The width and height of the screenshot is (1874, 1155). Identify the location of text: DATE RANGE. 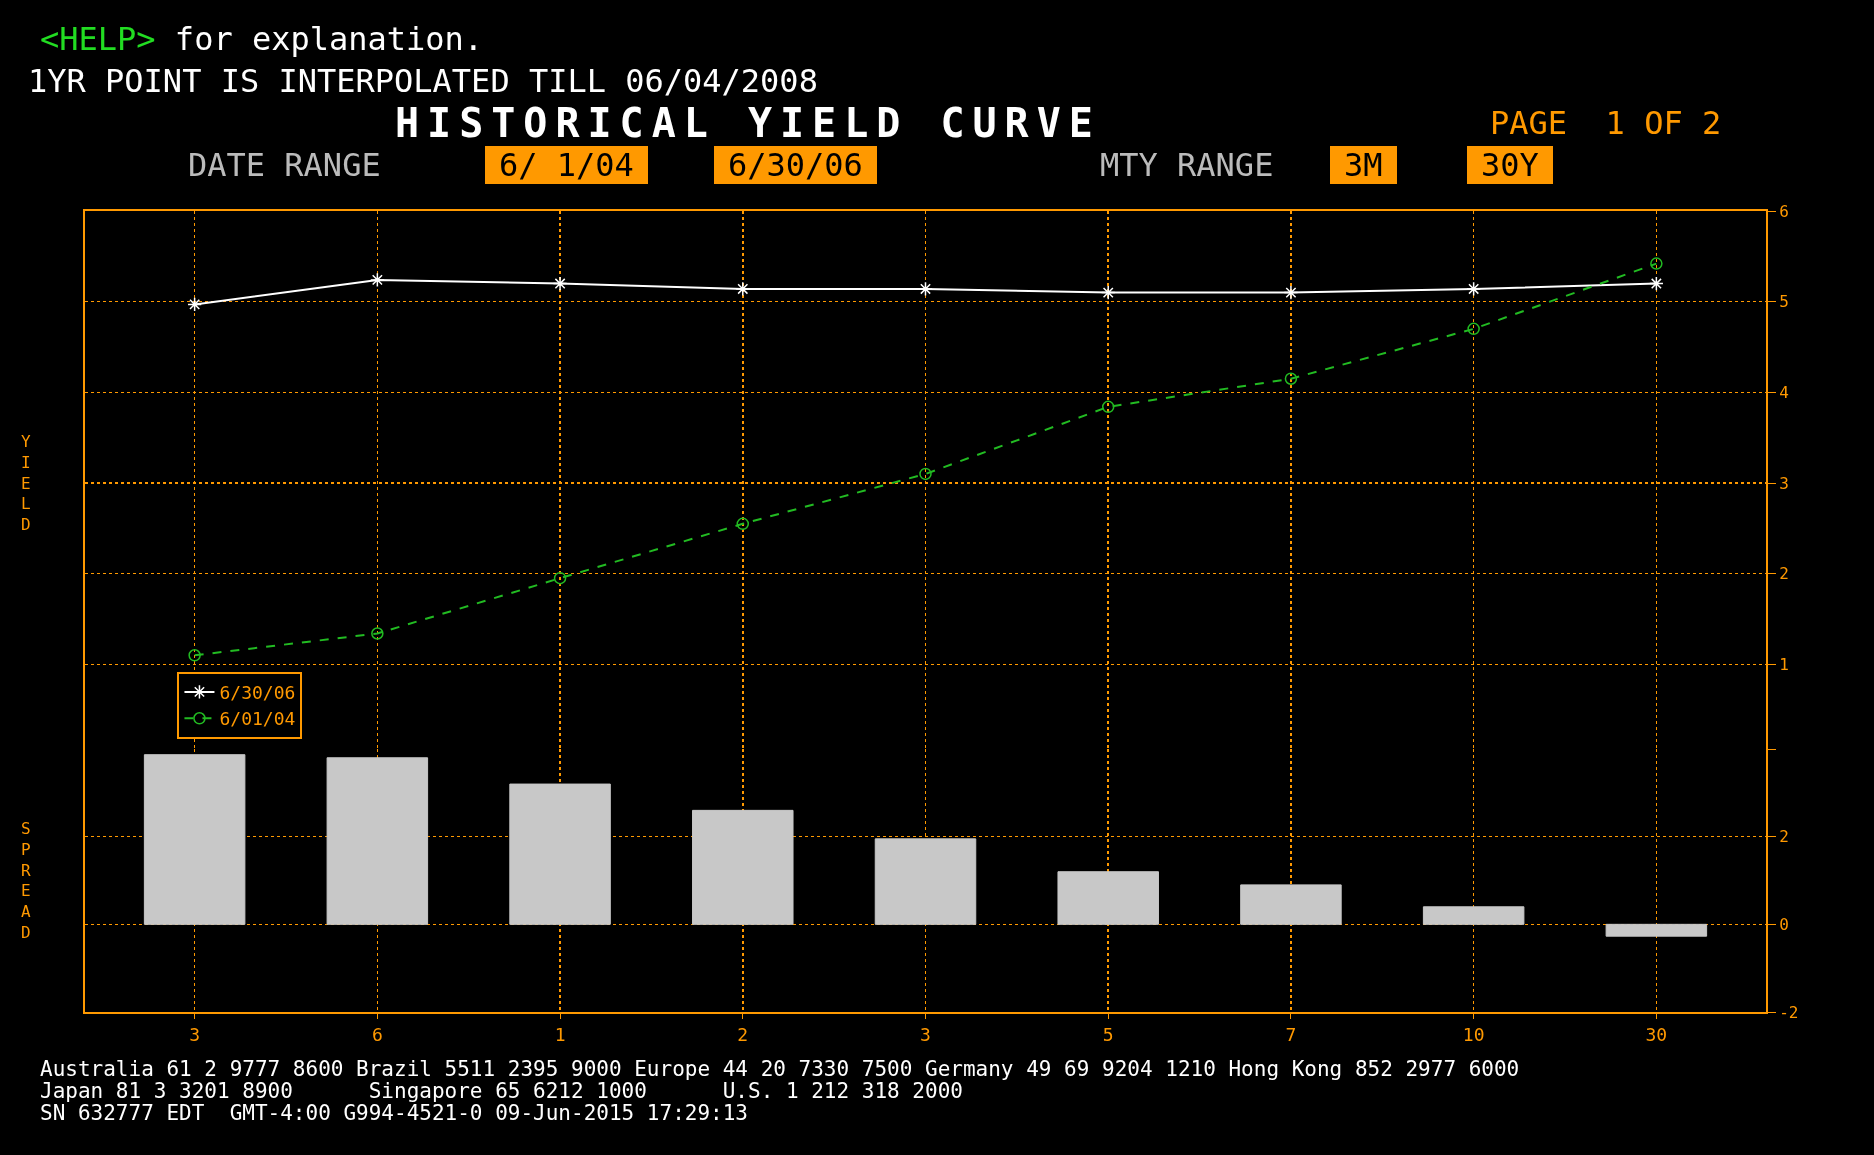
(284, 165).